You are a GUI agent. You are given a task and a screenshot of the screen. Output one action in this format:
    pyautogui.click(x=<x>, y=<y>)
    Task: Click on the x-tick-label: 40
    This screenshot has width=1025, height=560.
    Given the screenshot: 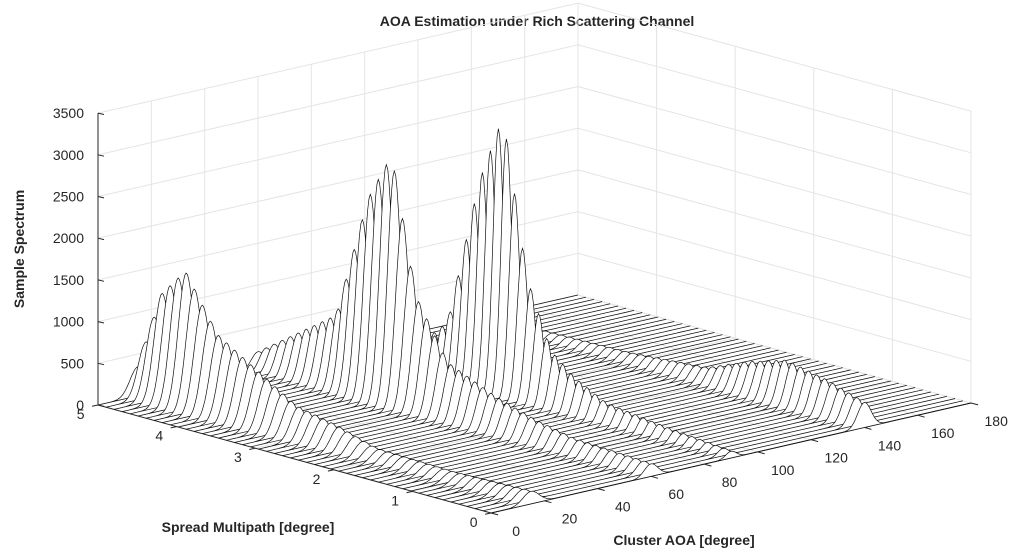 What is the action you would take?
    pyautogui.click(x=623, y=507)
    